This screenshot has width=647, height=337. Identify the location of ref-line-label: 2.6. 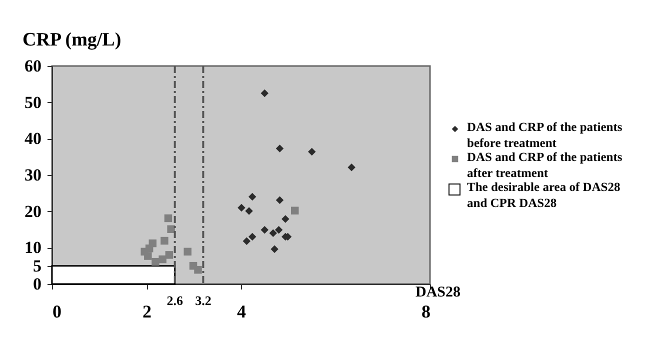
(175, 300).